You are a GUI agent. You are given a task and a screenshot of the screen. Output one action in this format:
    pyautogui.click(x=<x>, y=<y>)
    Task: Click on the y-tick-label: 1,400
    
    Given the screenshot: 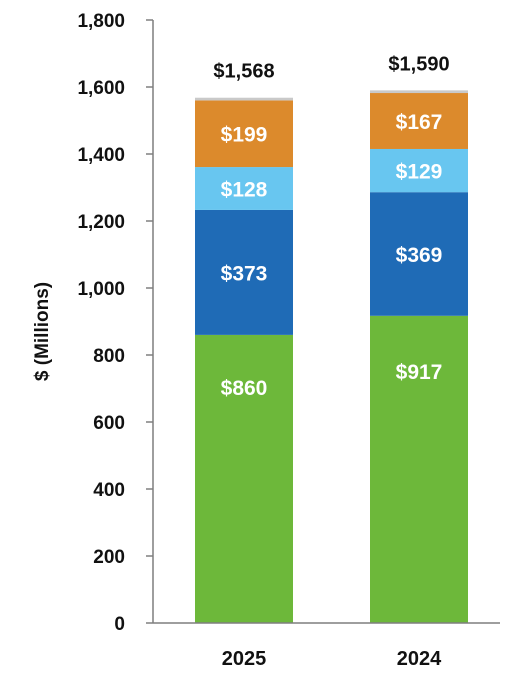 What is the action you would take?
    pyautogui.click(x=101, y=155)
    